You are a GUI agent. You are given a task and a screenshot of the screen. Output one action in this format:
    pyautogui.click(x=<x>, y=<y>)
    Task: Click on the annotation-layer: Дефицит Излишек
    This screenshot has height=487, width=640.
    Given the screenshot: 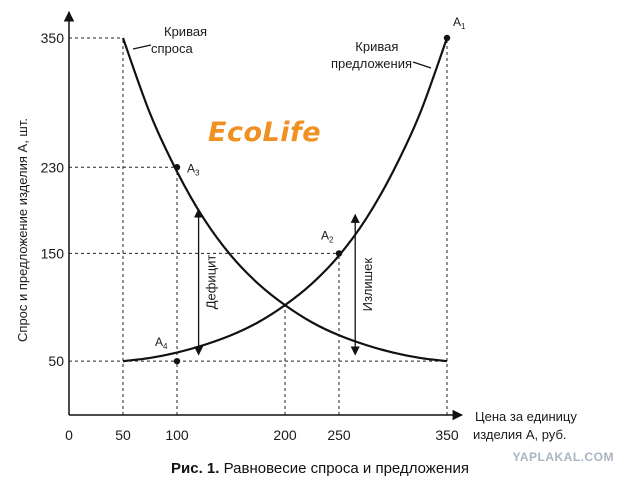 What is the action you would take?
    pyautogui.click(x=284, y=282)
    